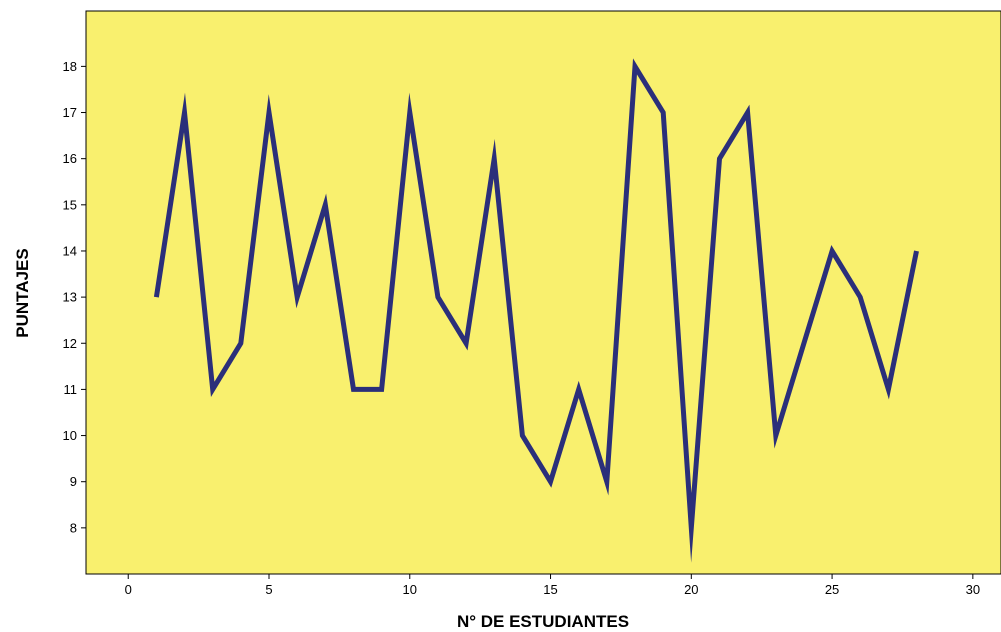 The image size is (1001, 632). Describe the element at coordinates (70, 158) in the screenshot. I see `y-tick-label: 16` at that location.